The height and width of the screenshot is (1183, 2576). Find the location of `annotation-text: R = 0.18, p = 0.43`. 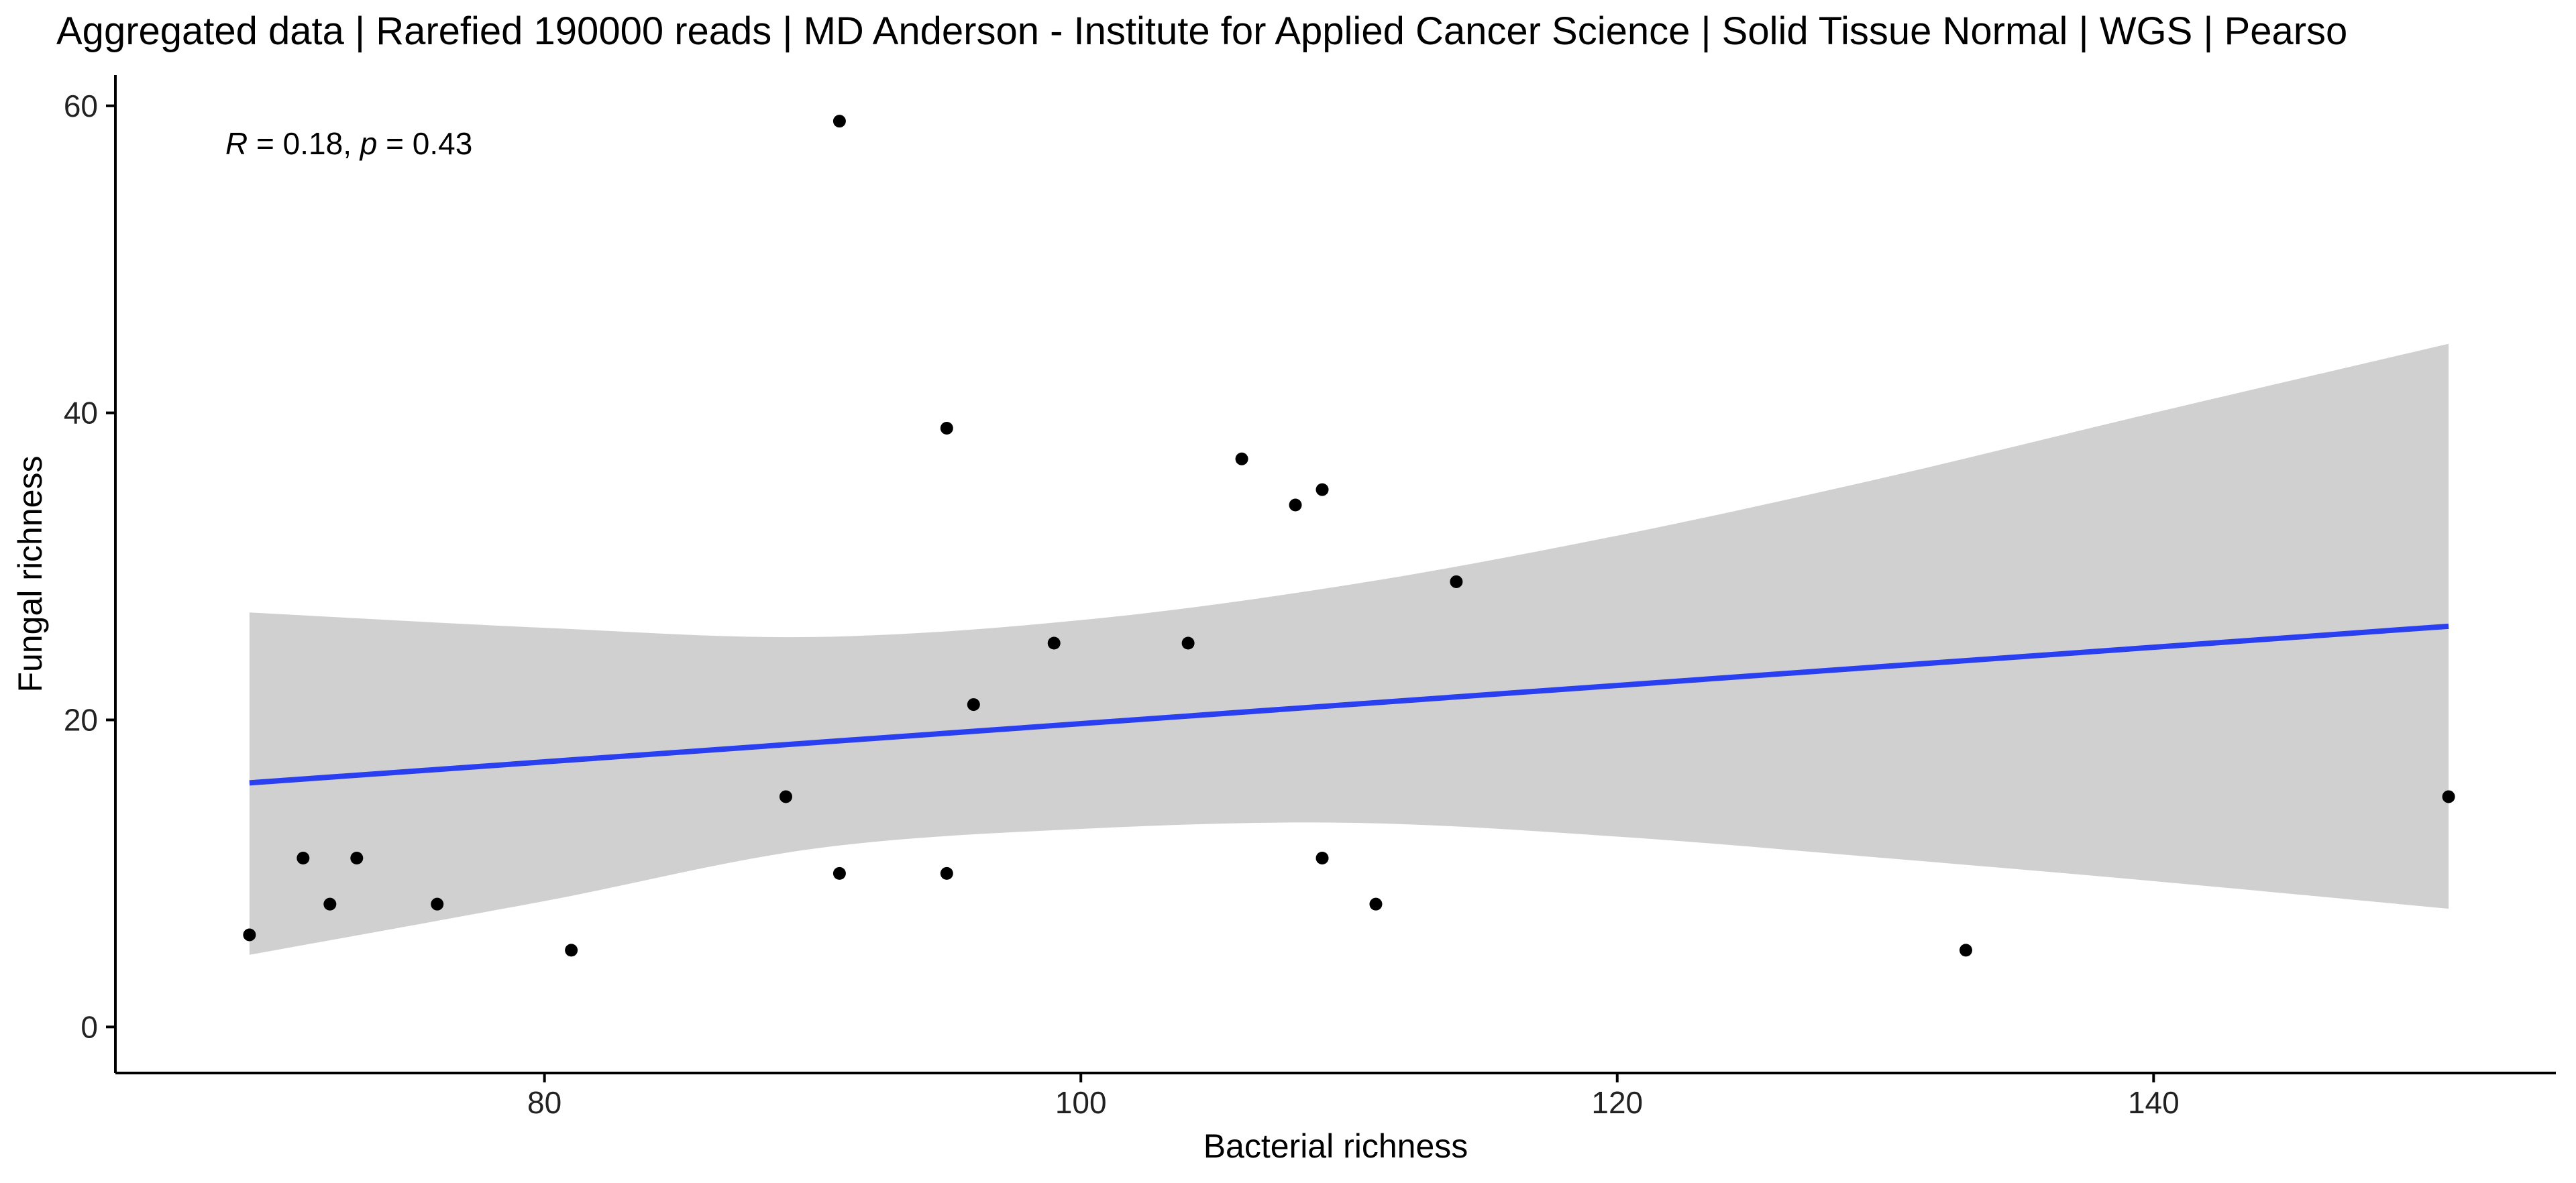

annotation-text: R = 0.18, p = 0.43 is located at coordinates (348, 143).